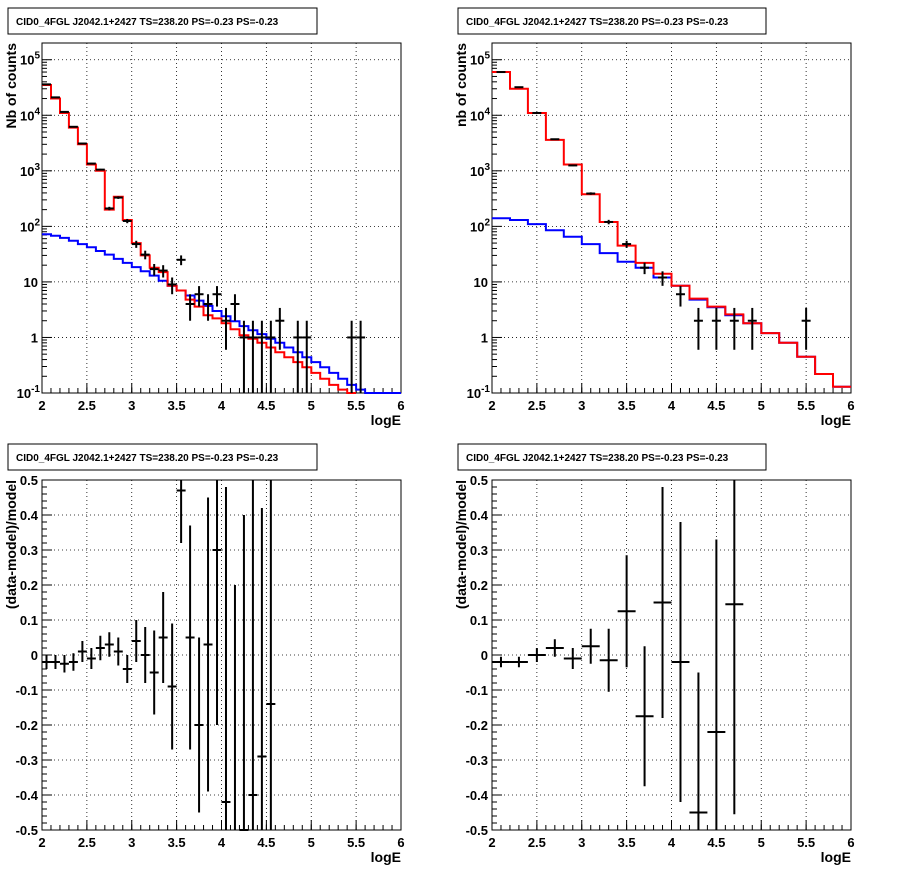 The width and height of the screenshot is (898, 875). What do you see at coordinates (479, 620) in the screenshot?
I see `y-tick-label: 0.1` at bounding box center [479, 620].